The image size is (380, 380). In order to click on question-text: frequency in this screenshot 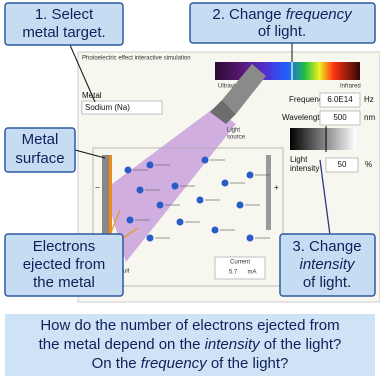, I will do `click(174, 363)`.